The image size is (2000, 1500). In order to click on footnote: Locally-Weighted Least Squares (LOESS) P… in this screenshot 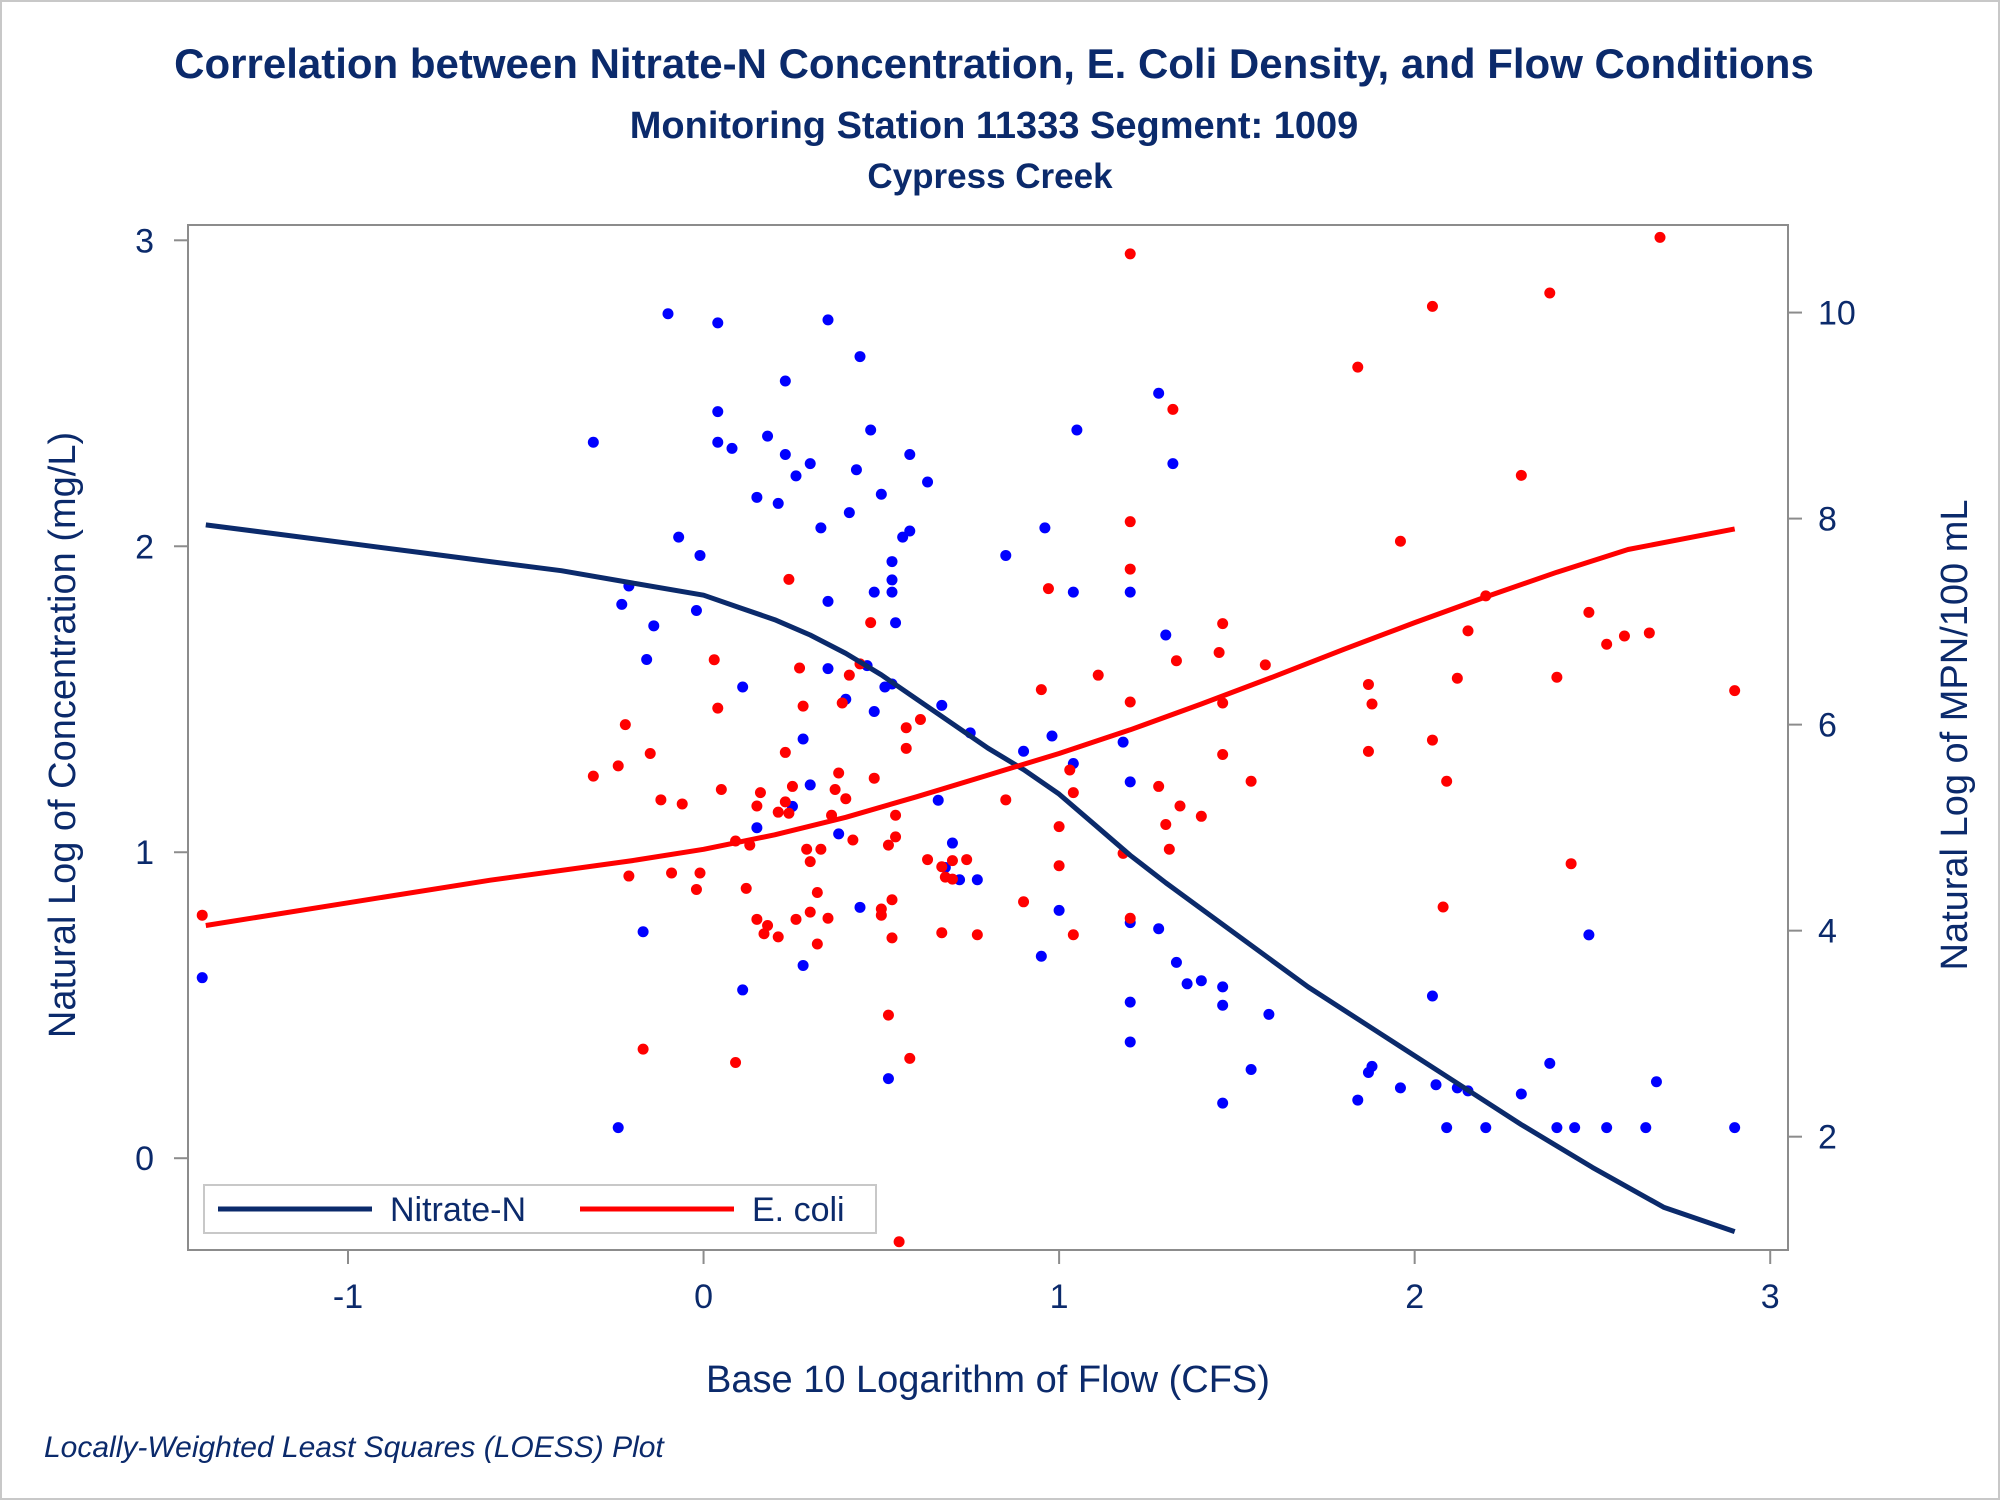, I will do `click(354, 1447)`.